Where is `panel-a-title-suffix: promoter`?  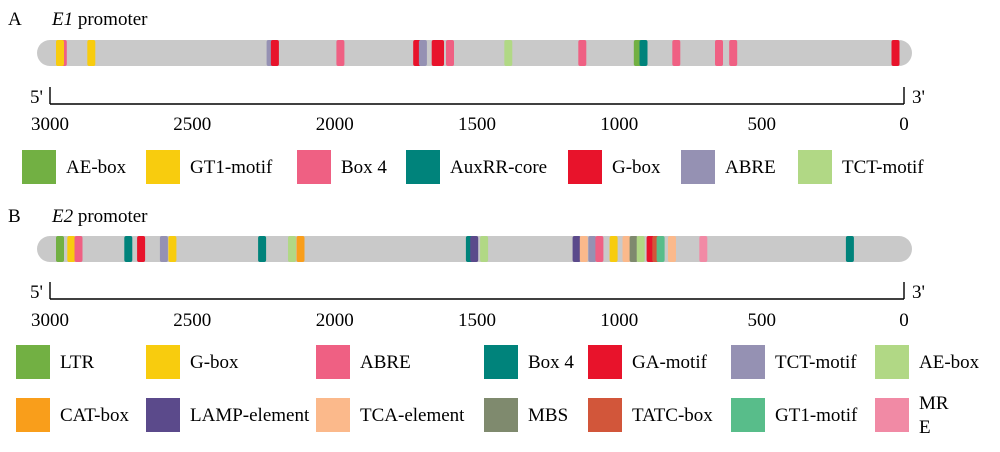 panel-a-title-suffix: promoter is located at coordinates (110, 19).